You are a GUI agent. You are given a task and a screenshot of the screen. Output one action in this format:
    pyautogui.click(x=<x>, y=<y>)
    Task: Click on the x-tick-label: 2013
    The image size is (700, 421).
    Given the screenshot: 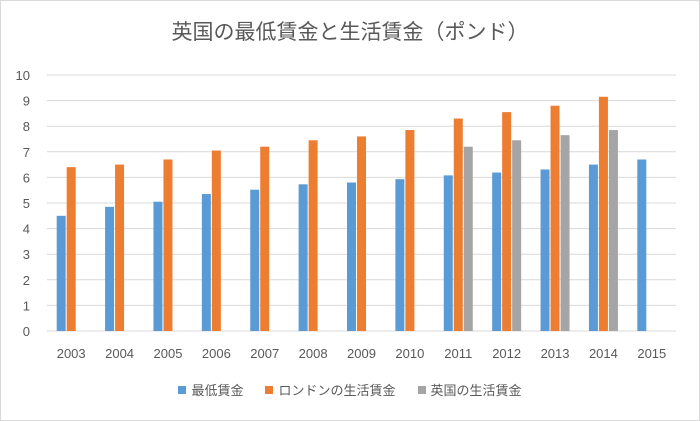 What is the action you would take?
    pyautogui.click(x=555, y=353)
    